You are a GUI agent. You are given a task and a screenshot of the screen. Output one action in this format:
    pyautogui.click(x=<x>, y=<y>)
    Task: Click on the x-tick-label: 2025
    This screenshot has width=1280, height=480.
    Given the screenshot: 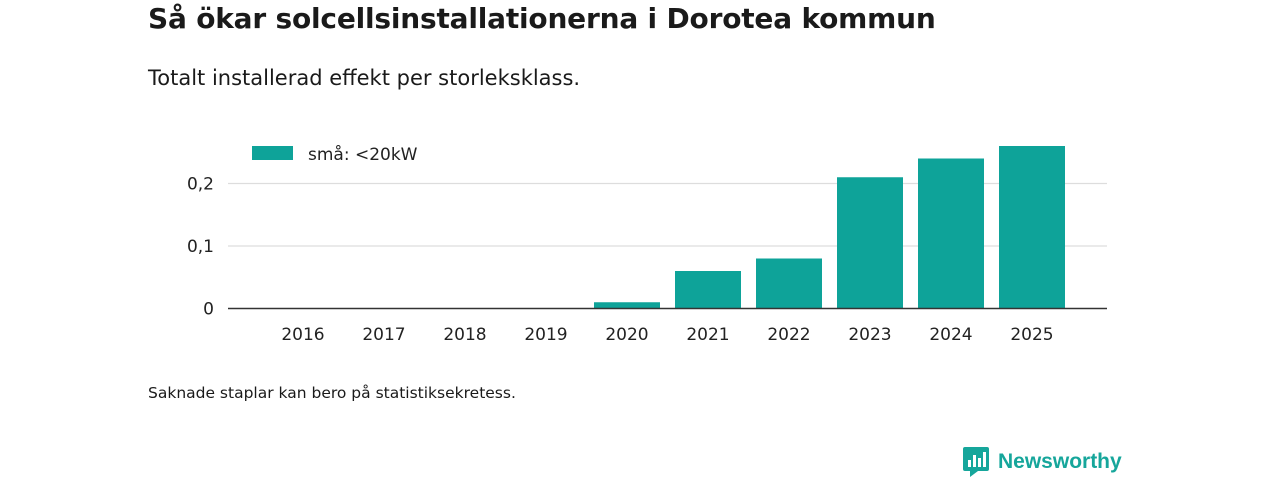 What is the action you would take?
    pyautogui.click(x=1031, y=335)
    